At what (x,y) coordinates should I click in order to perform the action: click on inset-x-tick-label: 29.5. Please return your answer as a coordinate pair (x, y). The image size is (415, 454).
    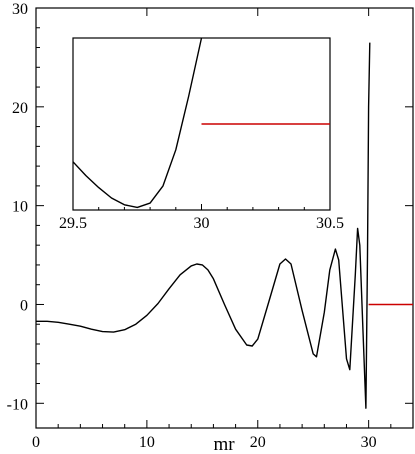
    Looking at the image, I should click on (73, 223).